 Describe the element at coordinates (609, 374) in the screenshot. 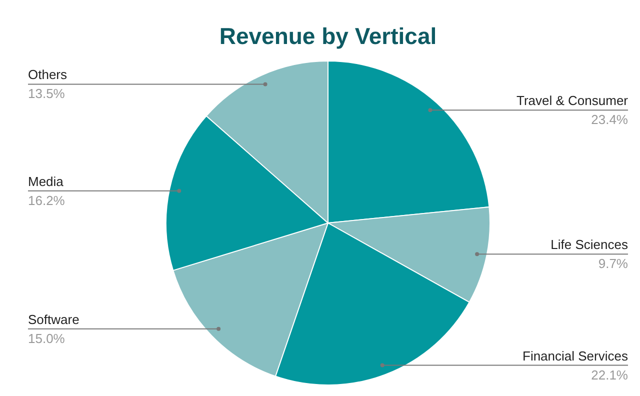

I see `data-label: 22.1%` at that location.